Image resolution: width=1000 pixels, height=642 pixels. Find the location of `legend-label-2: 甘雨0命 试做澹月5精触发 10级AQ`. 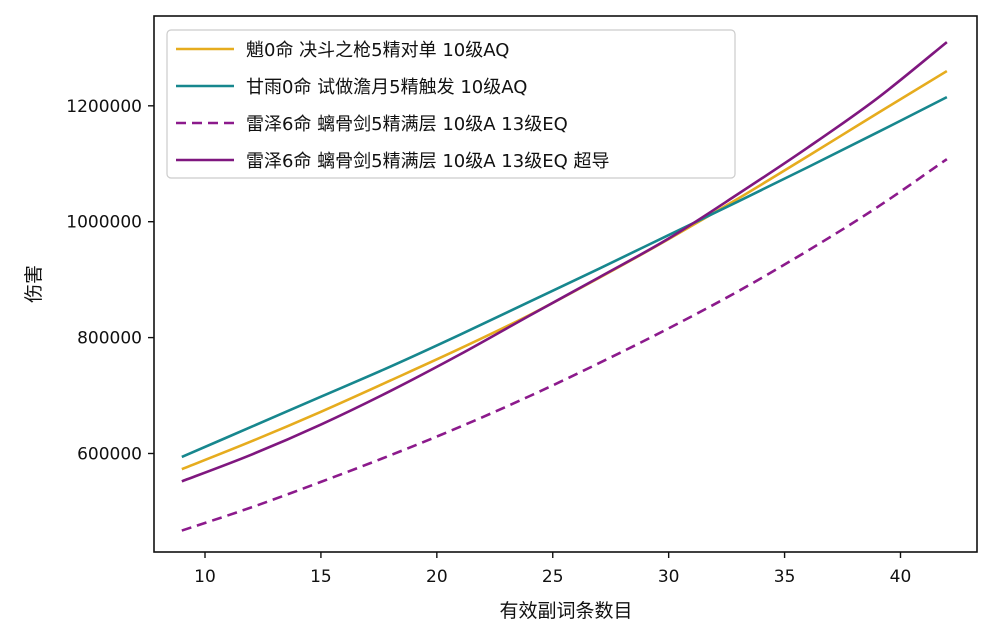

legend-label-2: 甘雨0命 试做澹月5精触发 10级AQ is located at coordinates (386, 87).